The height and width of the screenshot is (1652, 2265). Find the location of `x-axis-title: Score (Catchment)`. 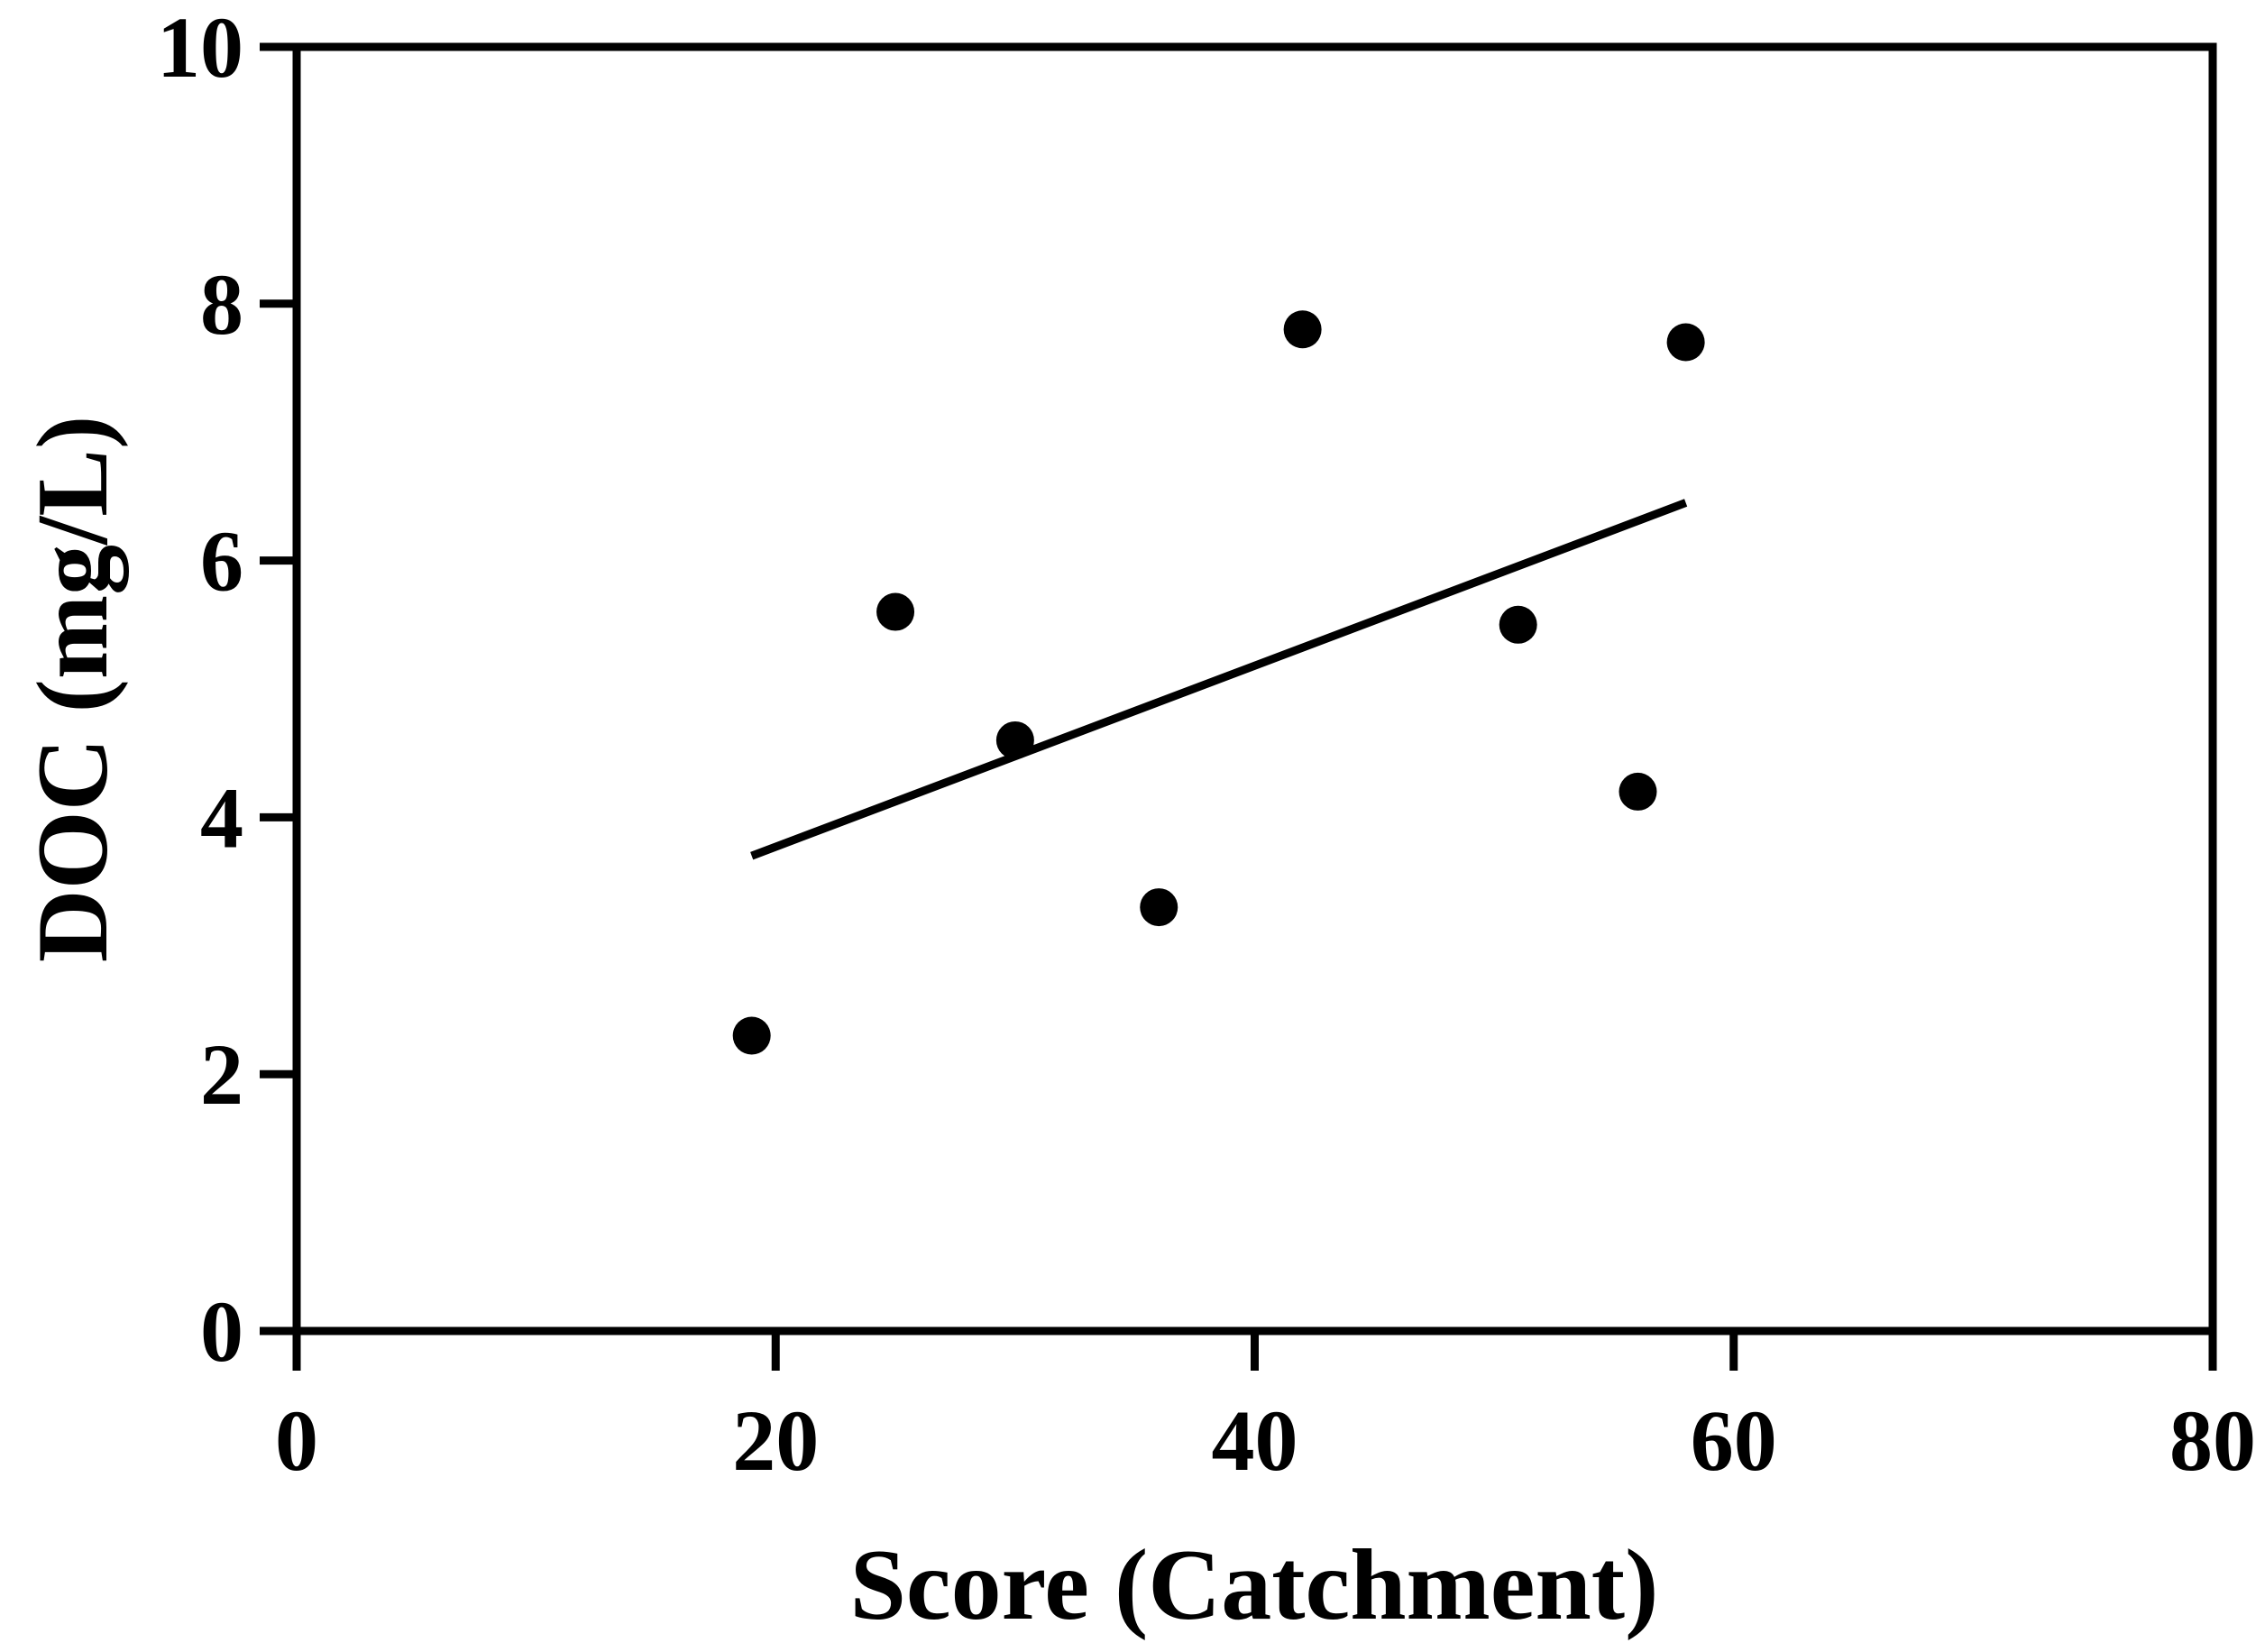

x-axis-title: Score (Catchment) is located at coordinates (1254, 1585).